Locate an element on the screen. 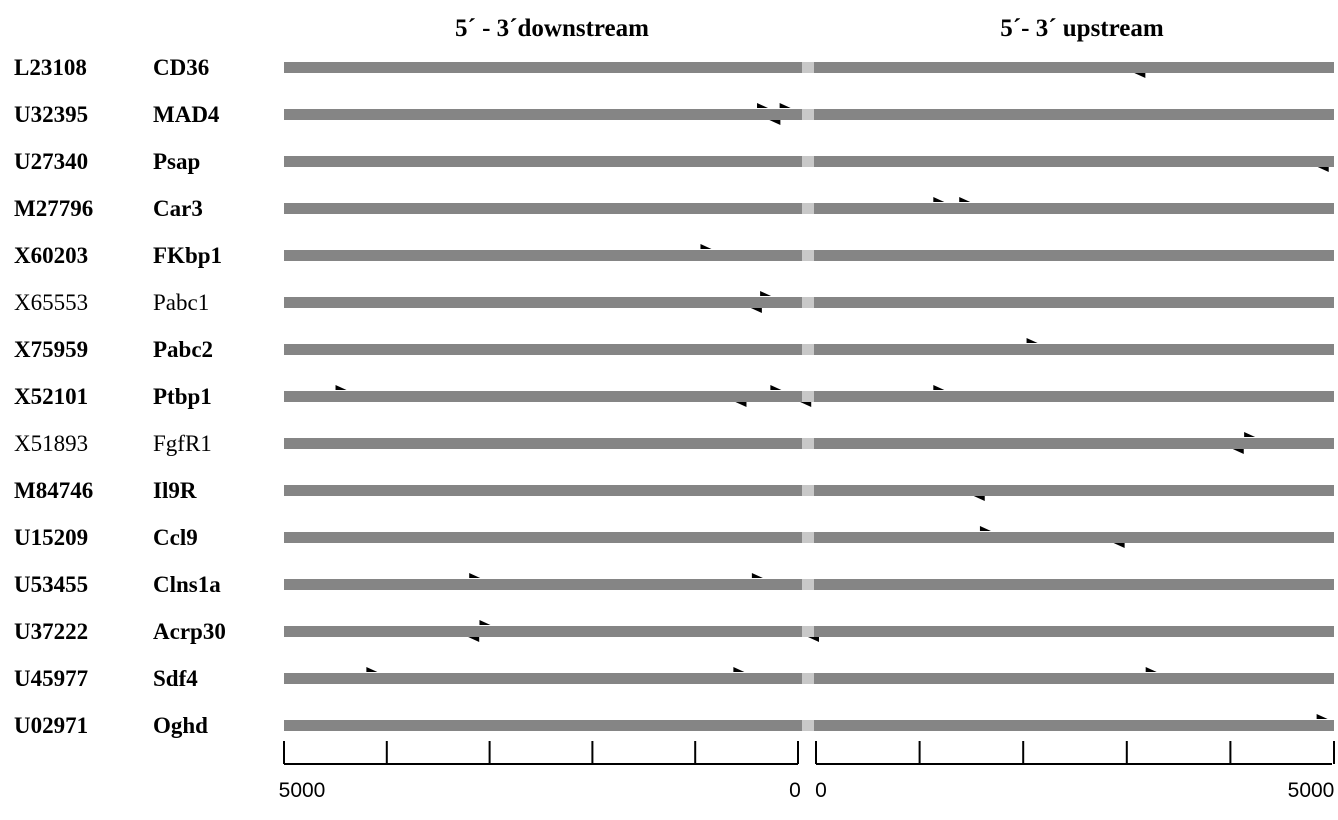 The image size is (1338, 820). accession-label: U27340 is located at coordinates (51, 161).